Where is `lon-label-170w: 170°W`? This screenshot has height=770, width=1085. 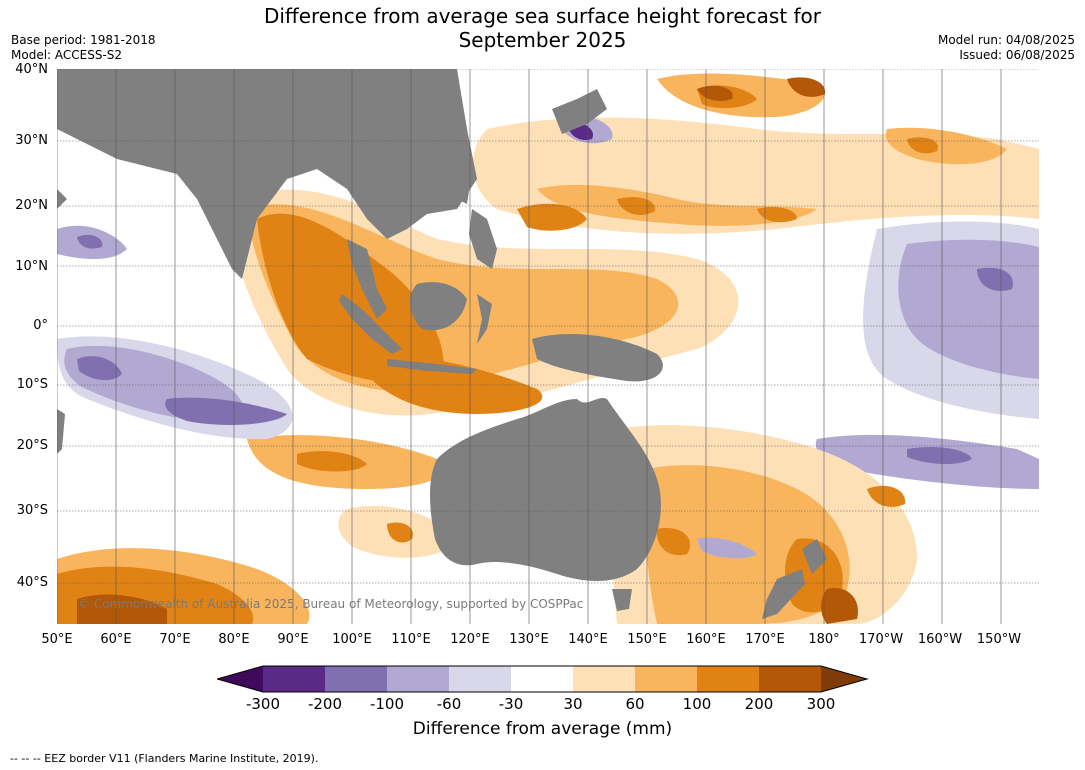 lon-label-170w: 170°W is located at coordinates (881, 639).